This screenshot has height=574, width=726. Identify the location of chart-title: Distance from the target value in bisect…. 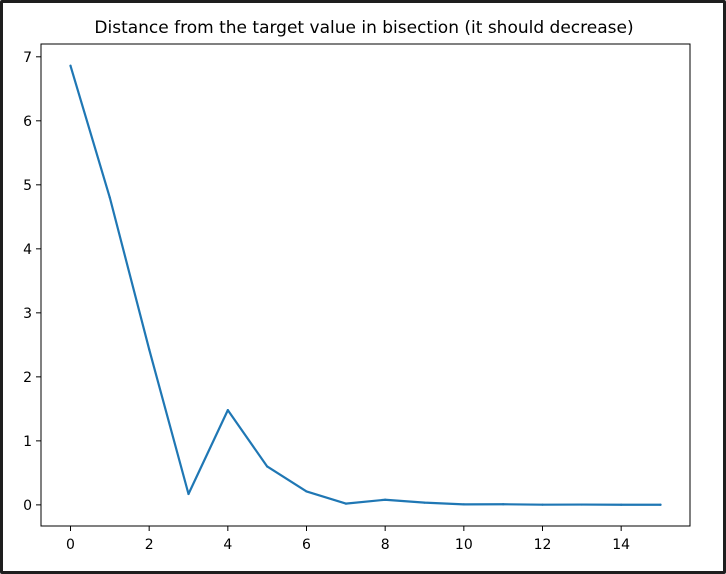
(363, 28).